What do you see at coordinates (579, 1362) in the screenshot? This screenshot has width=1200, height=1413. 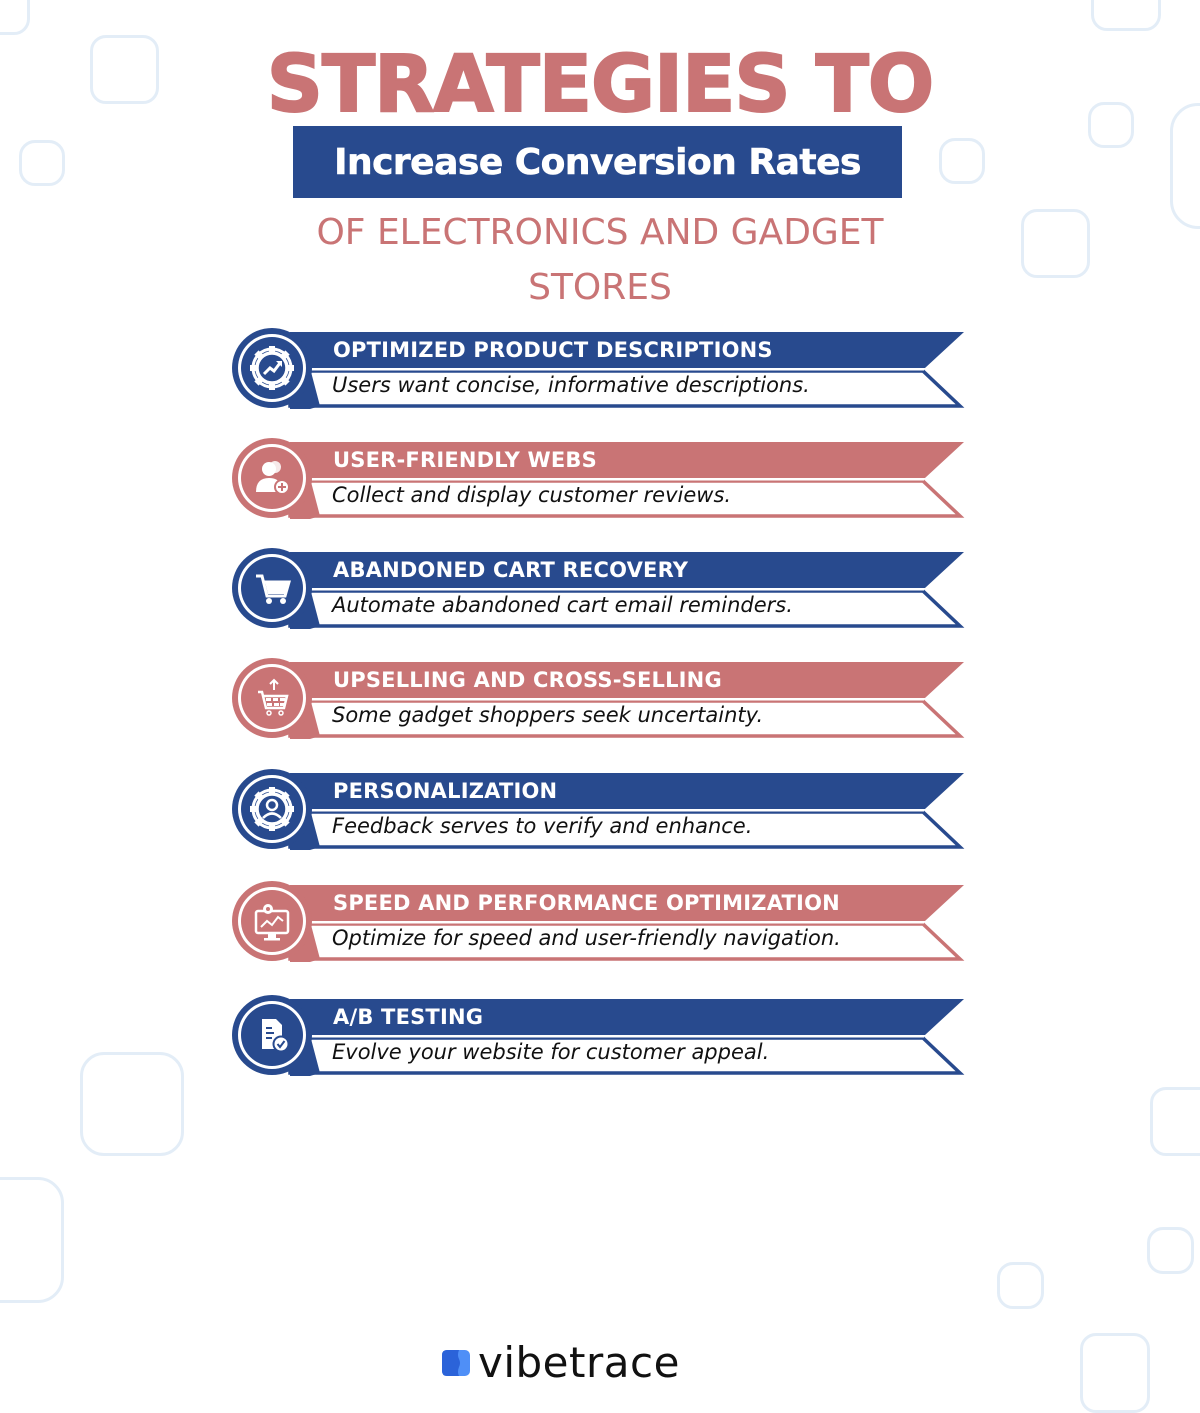 I see `brand-name: vibetrace` at bounding box center [579, 1362].